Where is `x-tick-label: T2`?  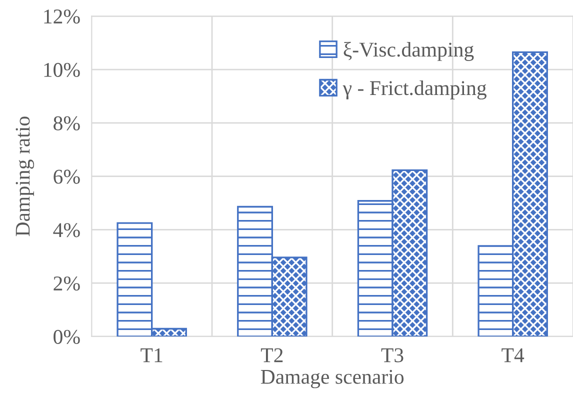
x-tick-label: T2 is located at coordinates (271, 355).